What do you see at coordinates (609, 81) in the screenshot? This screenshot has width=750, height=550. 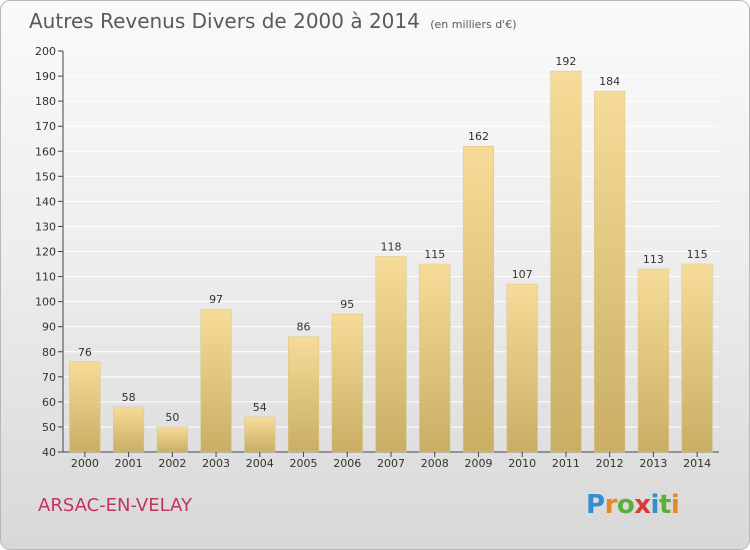 I see `data-label-2012: 184` at bounding box center [609, 81].